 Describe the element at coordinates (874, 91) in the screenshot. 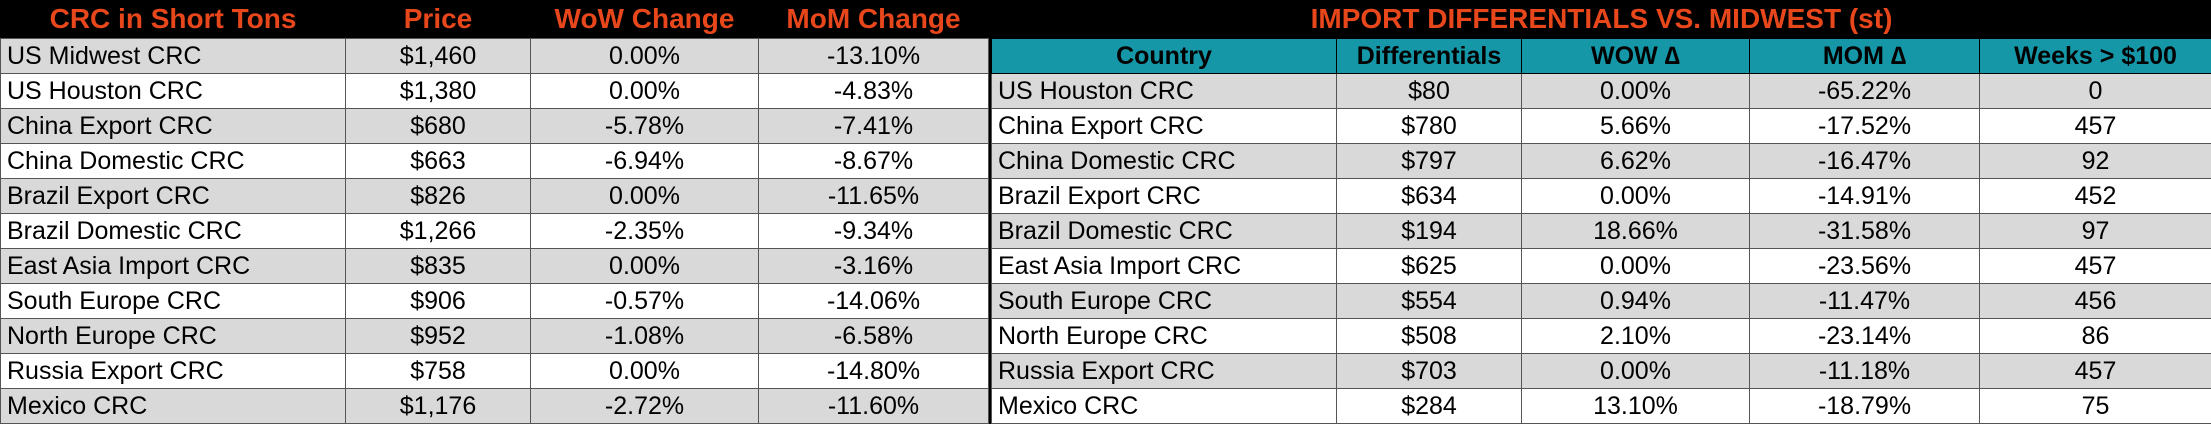

I see `mom-change-cell: -4.83%` at that location.